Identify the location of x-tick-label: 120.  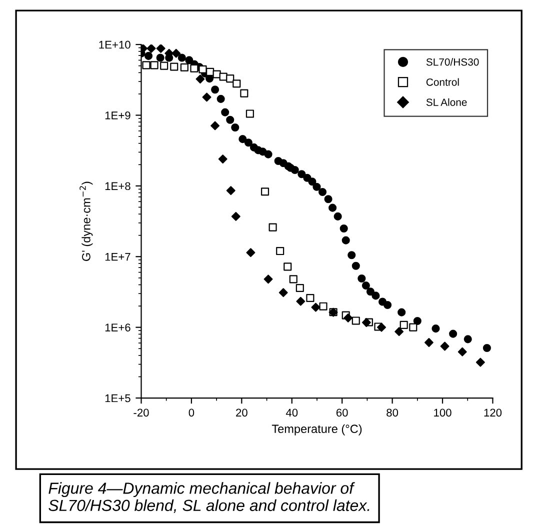
(493, 412).